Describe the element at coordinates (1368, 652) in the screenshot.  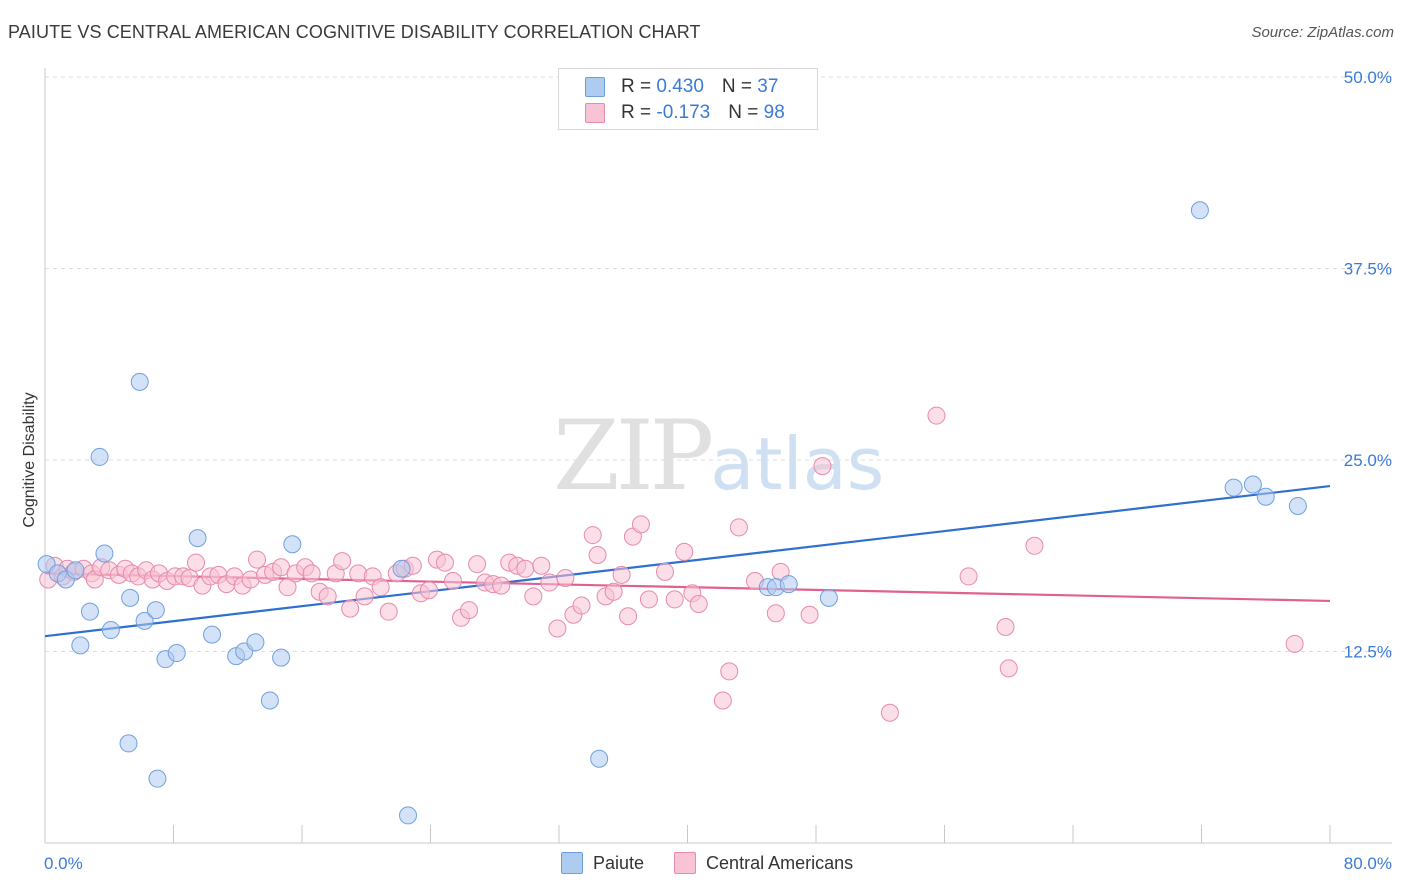
I see `y-tick-label: 12.5%` at that location.